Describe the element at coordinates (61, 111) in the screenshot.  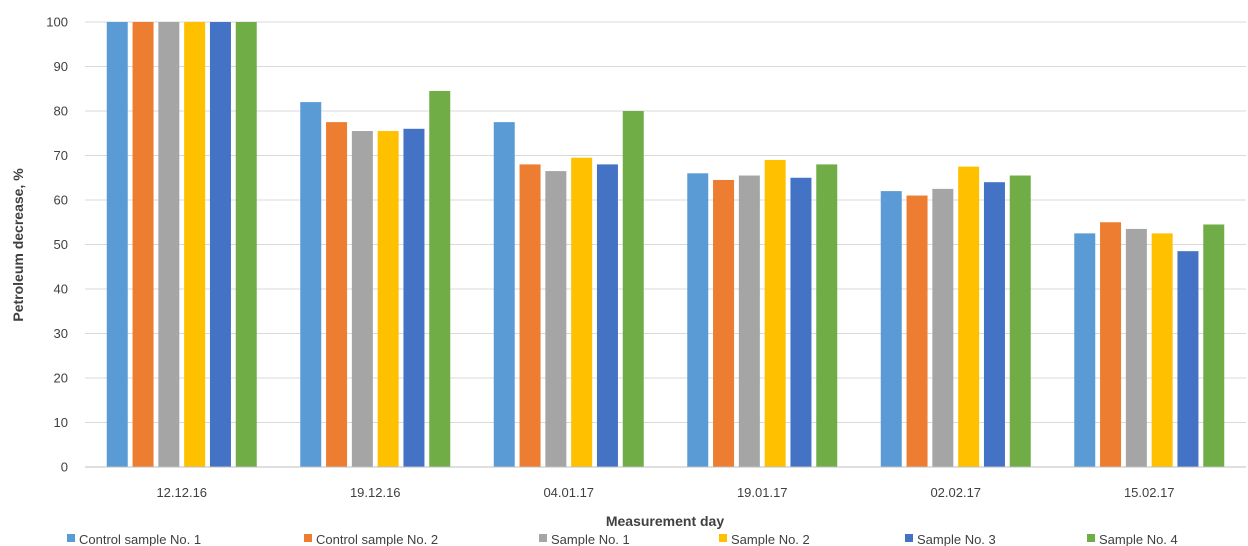
I see `y-tick-label: 80` at that location.